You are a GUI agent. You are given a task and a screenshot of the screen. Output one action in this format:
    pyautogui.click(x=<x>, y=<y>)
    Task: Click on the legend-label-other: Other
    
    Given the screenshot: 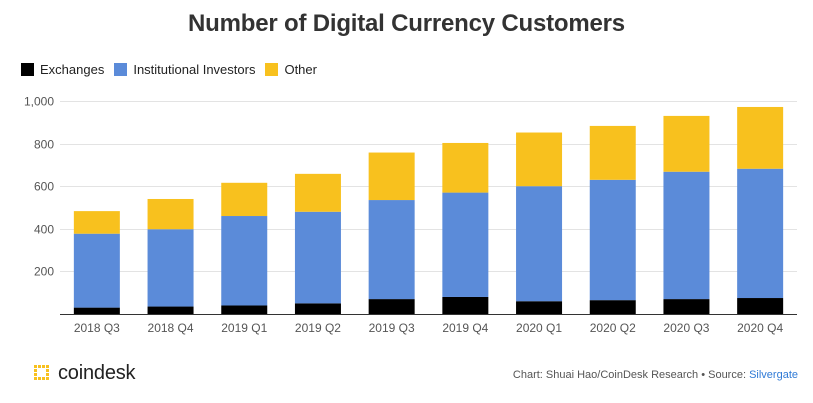 What is the action you would take?
    pyautogui.click(x=300, y=69)
    